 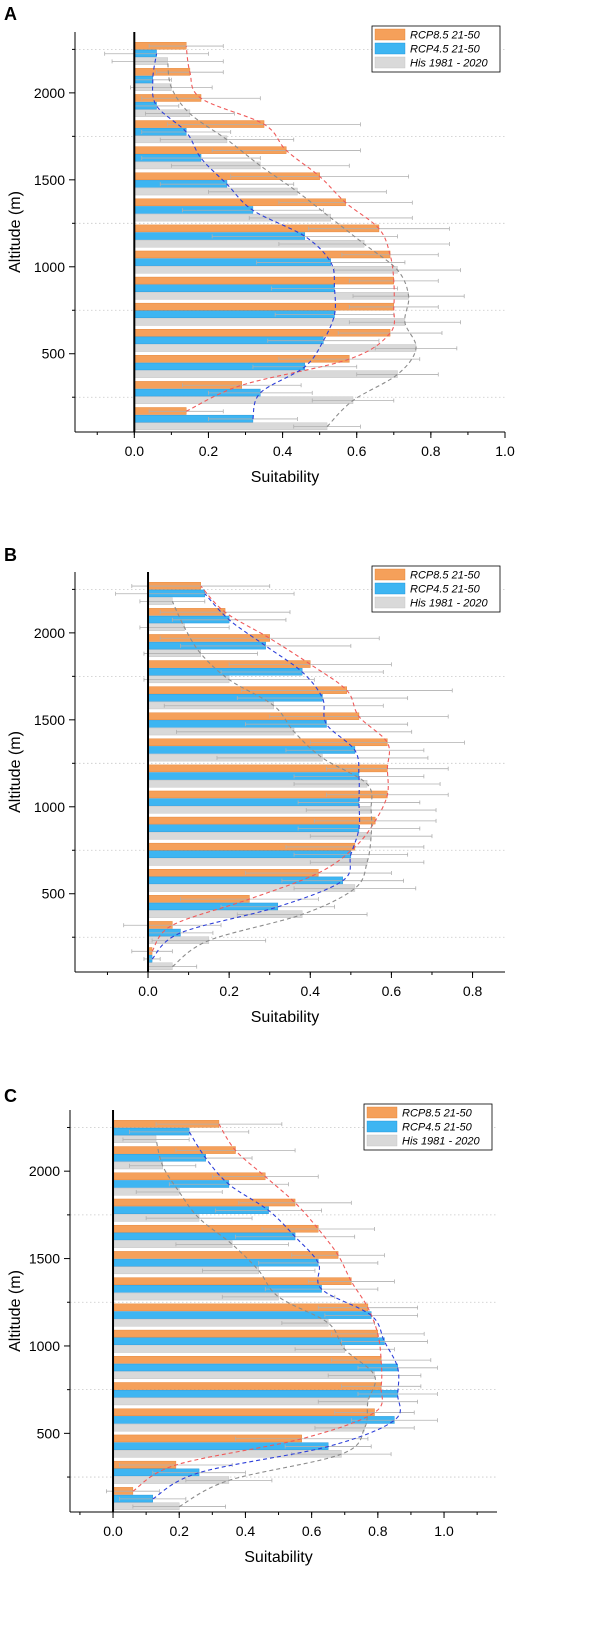 What do you see at coordinates (10, 14) in the screenshot?
I see `panel-letter: A` at bounding box center [10, 14].